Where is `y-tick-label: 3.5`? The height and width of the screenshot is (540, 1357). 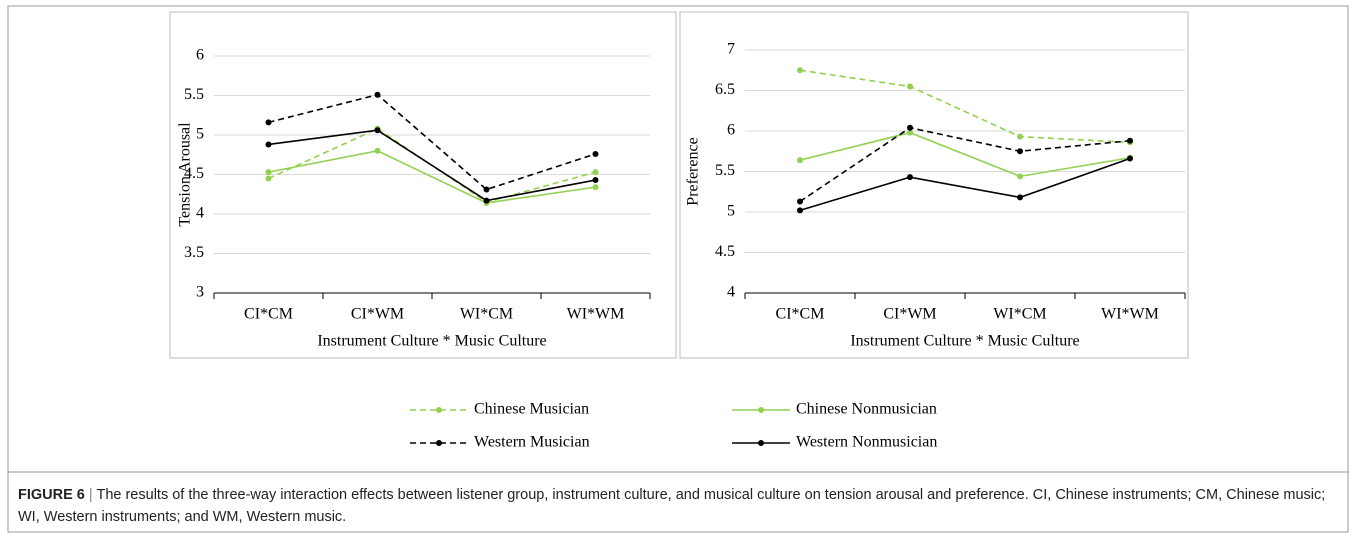 y-tick-label: 3.5 is located at coordinates (194, 252).